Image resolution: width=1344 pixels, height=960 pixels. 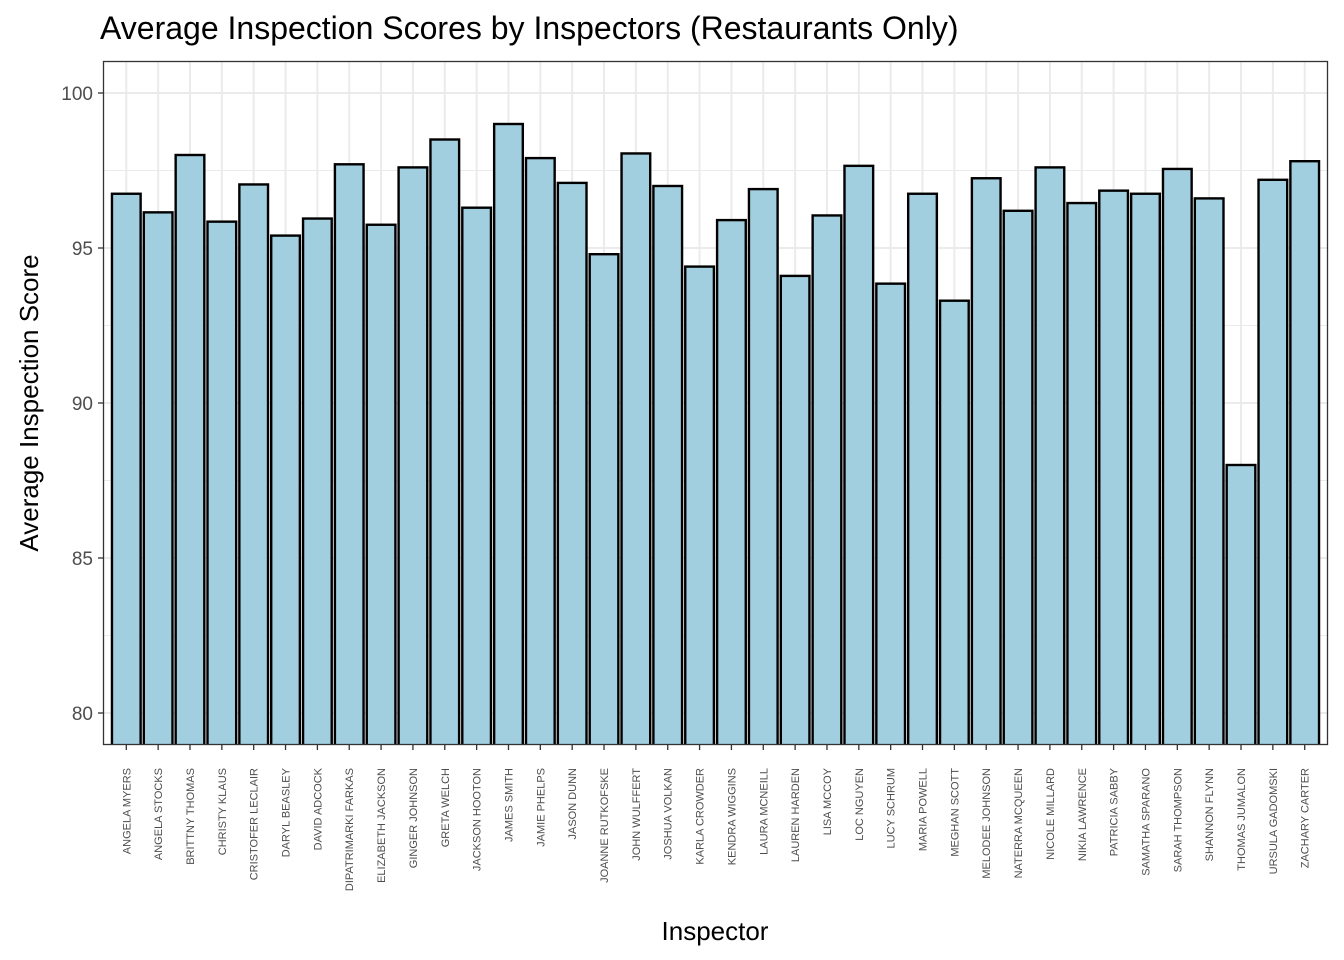 I want to click on x-tick-label: LOC NGUYEN, so click(x=860, y=804).